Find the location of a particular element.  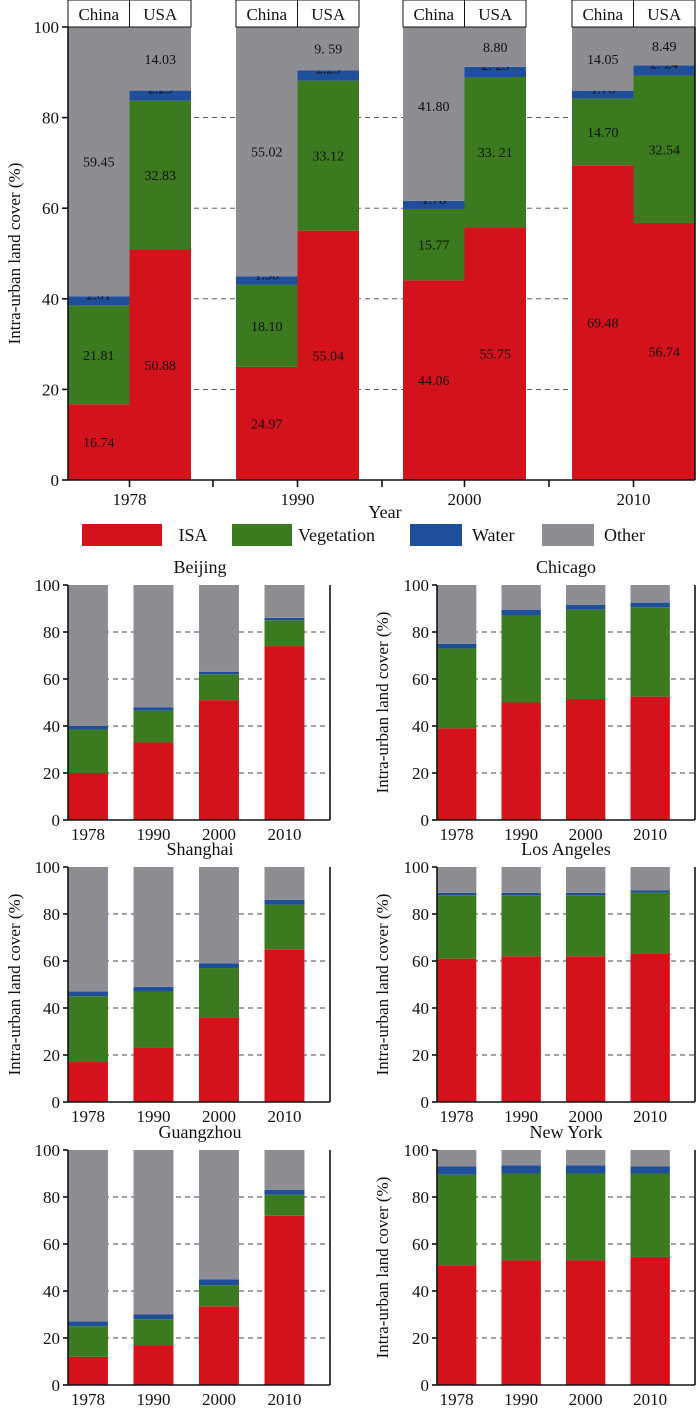

main-group-header-1990-usa: USA is located at coordinates (328, 14).